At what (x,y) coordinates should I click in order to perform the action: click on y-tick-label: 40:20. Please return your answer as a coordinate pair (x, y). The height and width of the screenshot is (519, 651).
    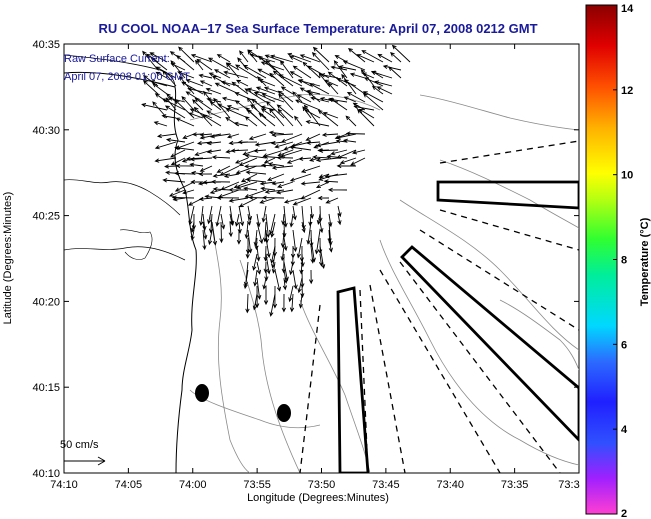
    Looking at the image, I should click on (46, 302).